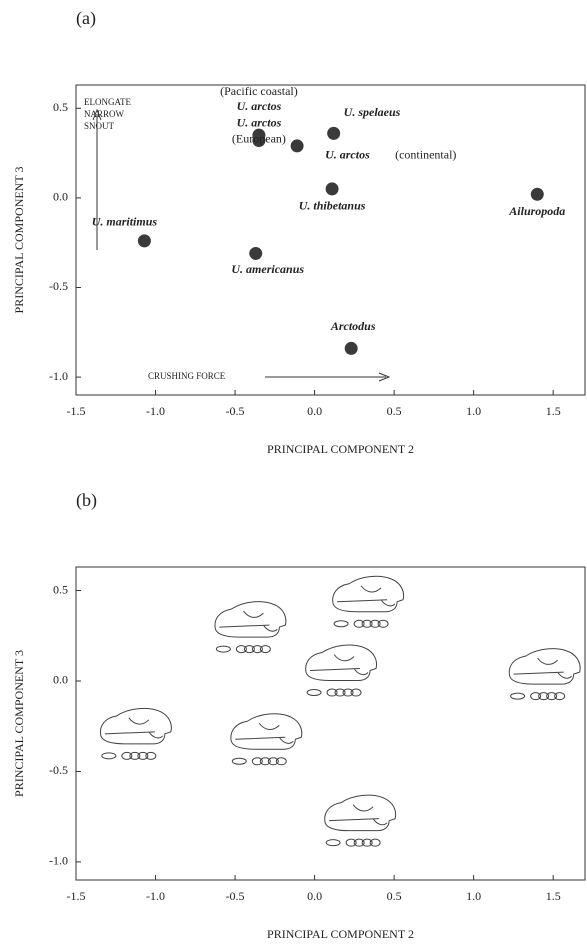  I want to click on panel-label: (a), so click(86, 18).